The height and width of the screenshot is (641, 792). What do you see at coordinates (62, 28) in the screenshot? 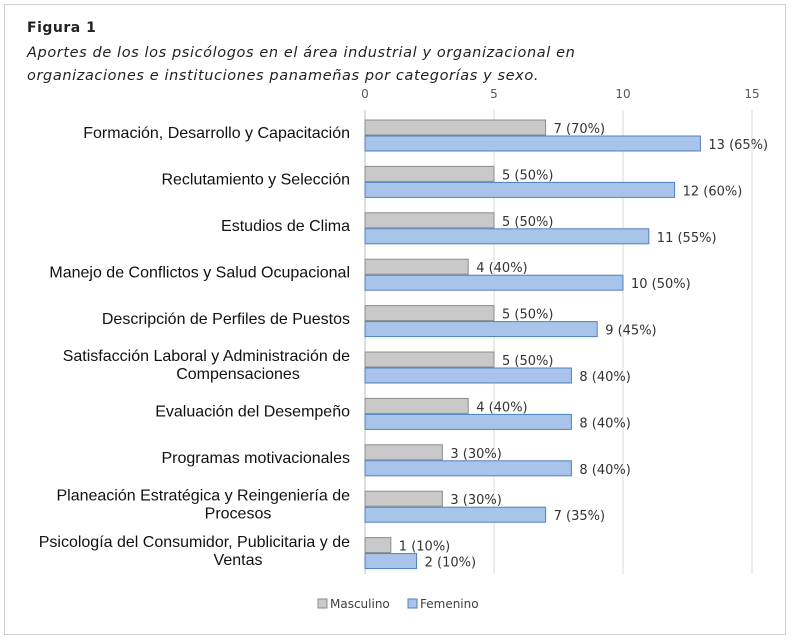
I see `figure-label: Figura 1` at bounding box center [62, 28].